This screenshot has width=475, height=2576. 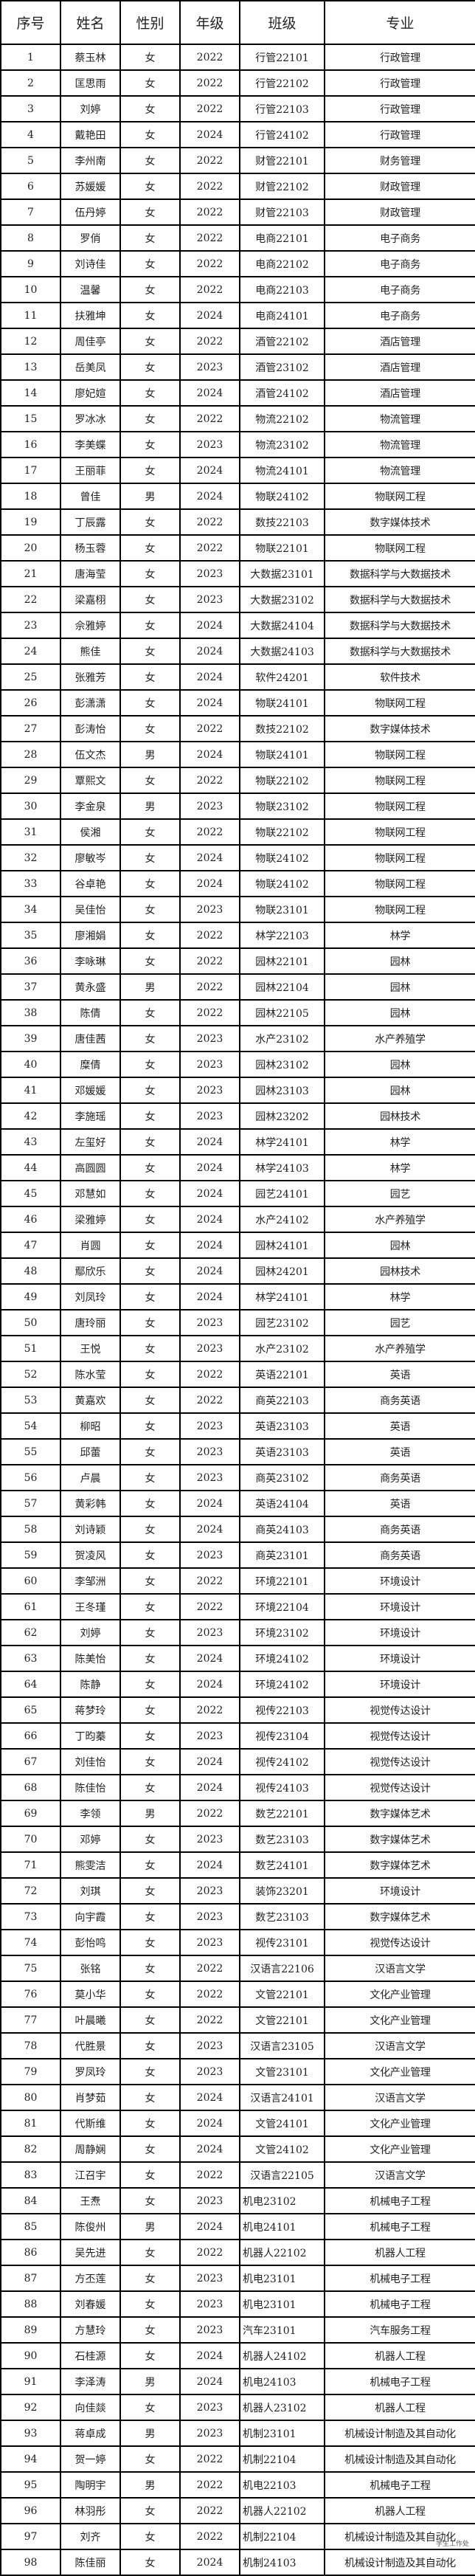 What do you see at coordinates (30, 1142) in the screenshot?
I see `cell-index: 43` at bounding box center [30, 1142].